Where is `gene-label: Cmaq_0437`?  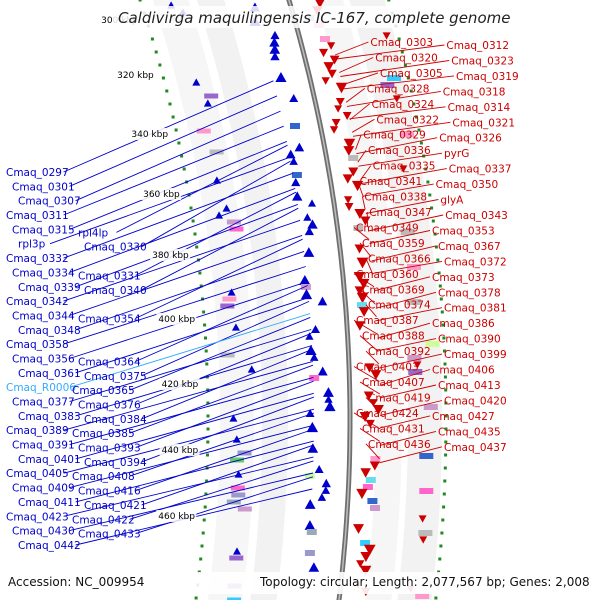 gene-label: Cmaq_0437 is located at coordinates (475, 448).